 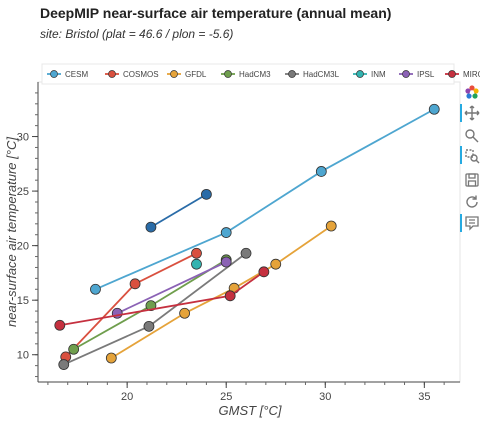 I want to click on legend-label: INM, so click(x=378, y=74).